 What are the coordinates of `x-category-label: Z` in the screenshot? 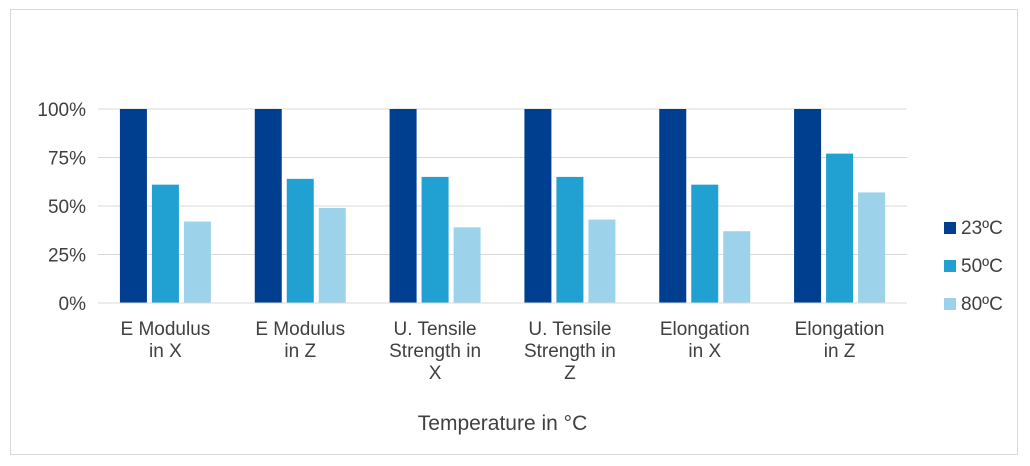 It's located at (570, 373).